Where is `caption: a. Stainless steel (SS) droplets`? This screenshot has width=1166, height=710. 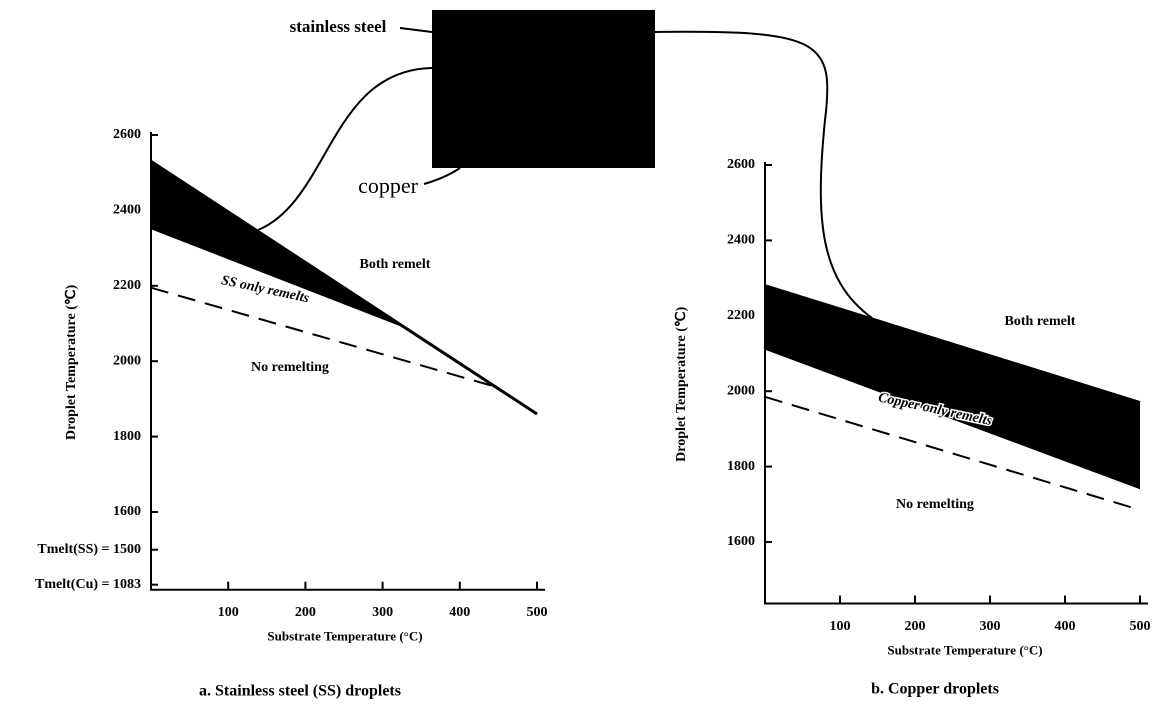 caption: a. Stainless steel (SS) droplets is located at coordinates (300, 691).